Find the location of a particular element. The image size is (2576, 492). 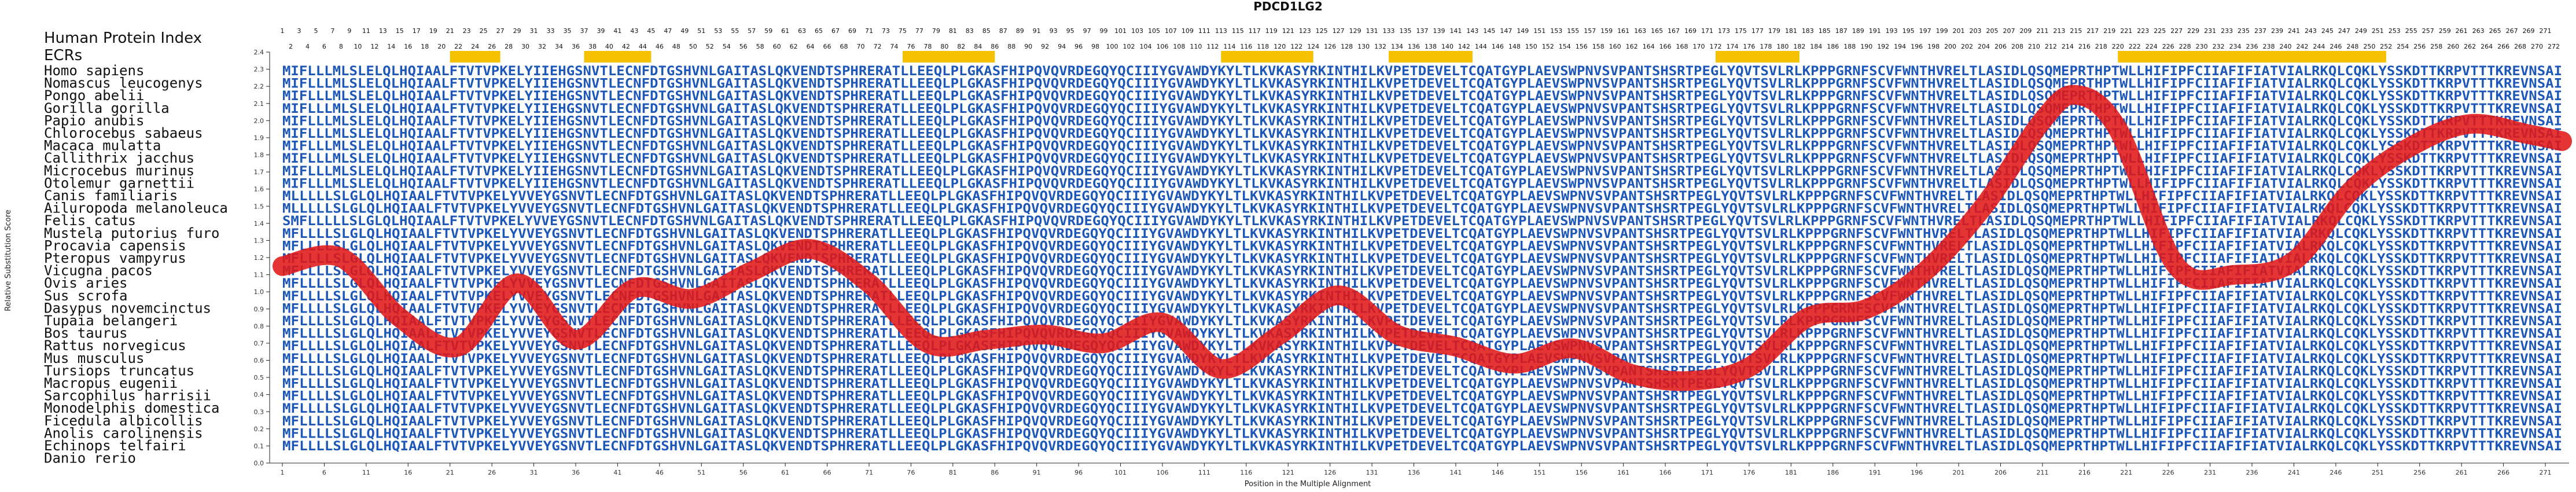

position-number: 112 is located at coordinates (1212, 46).